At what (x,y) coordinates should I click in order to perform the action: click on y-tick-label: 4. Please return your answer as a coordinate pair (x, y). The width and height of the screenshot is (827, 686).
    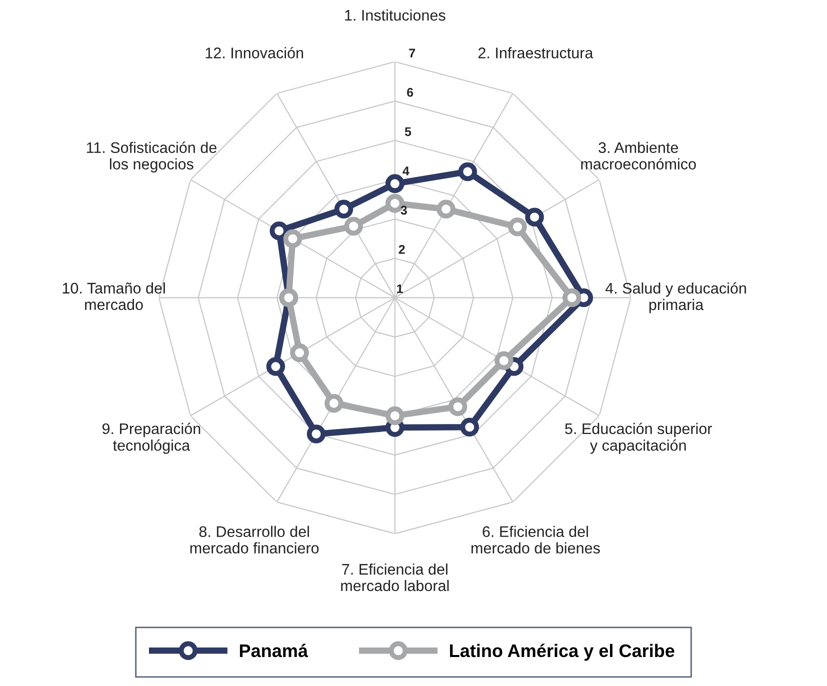
    Looking at the image, I should click on (406, 171).